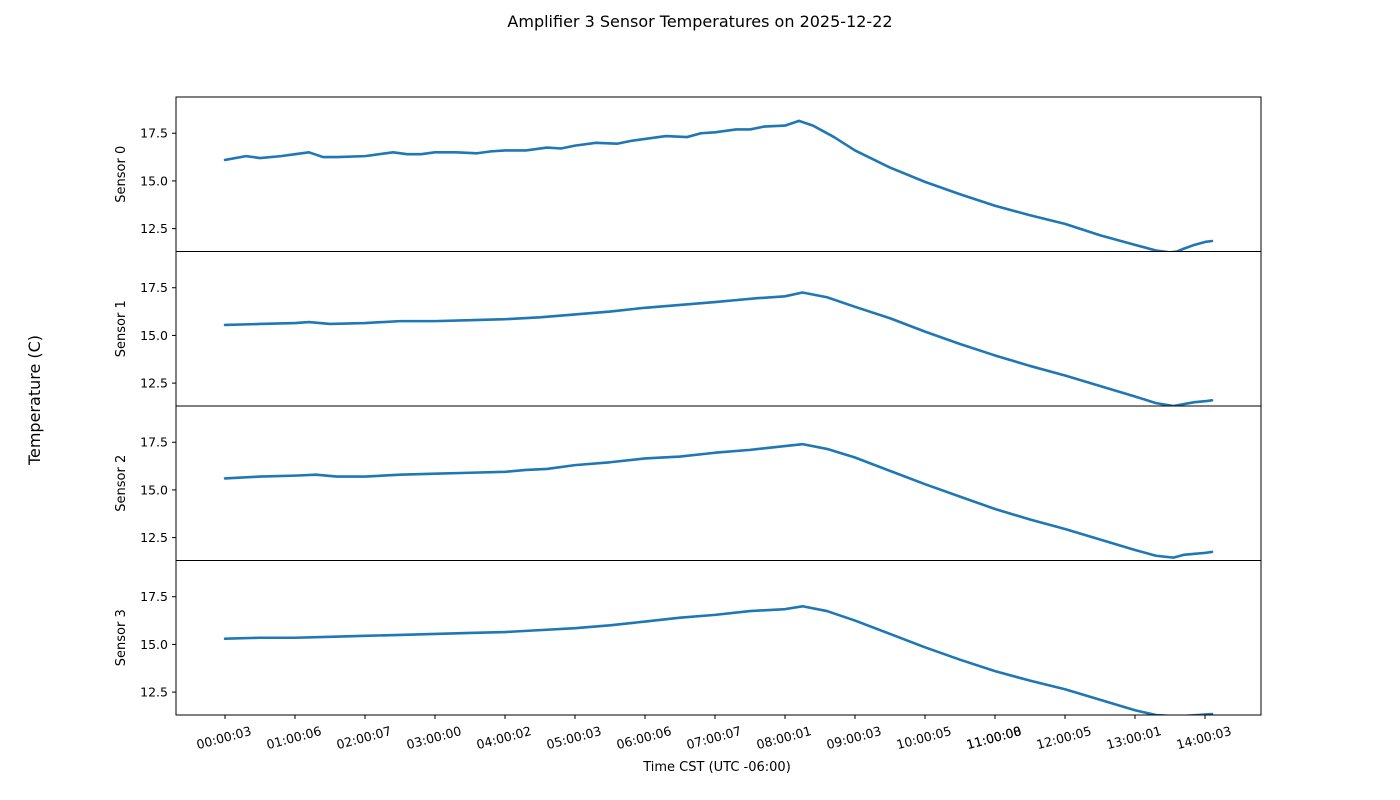  I want to click on panel-ylabel: Sensor 2, so click(121, 483).